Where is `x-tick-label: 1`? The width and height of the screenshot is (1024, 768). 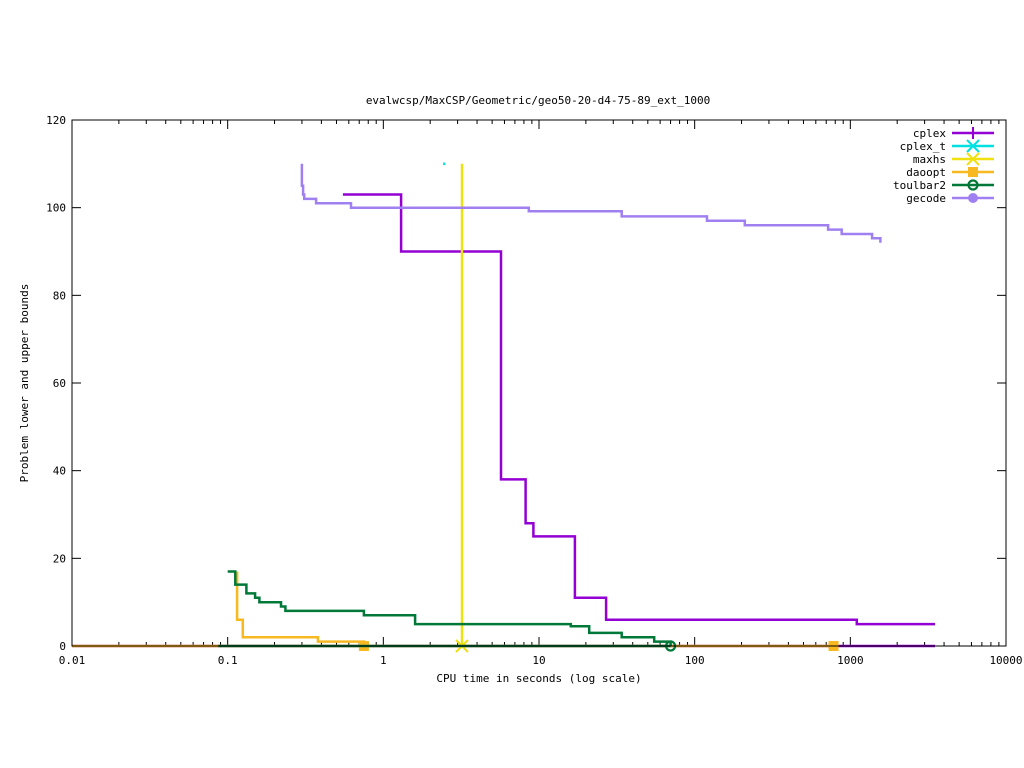 x-tick-label: 1 is located at coordinates (383, 660).